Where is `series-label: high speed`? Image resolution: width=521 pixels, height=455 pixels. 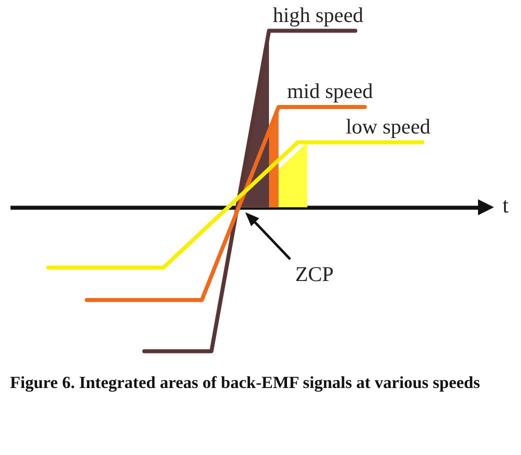 series-label: high speed is located at coordinates (318, 14).